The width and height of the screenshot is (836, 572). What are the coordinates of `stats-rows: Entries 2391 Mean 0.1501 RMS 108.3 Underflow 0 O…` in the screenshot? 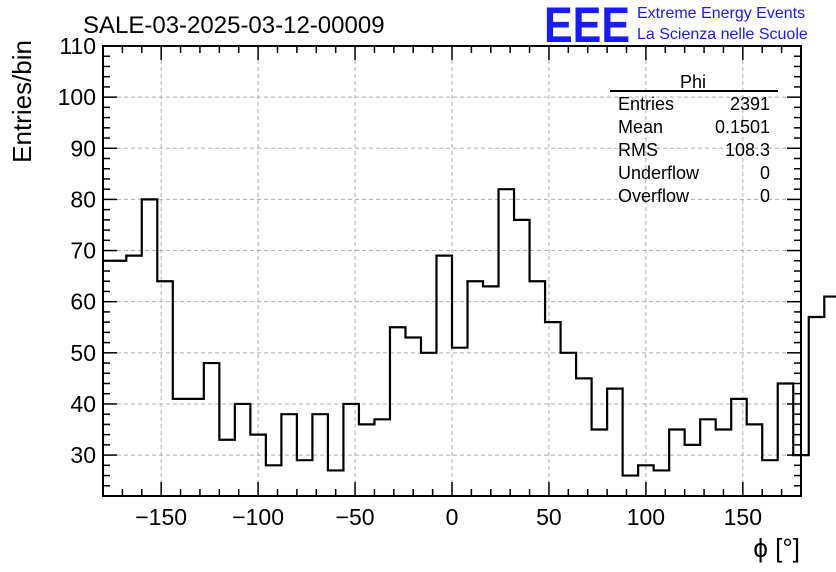 It's located at (694, 150).